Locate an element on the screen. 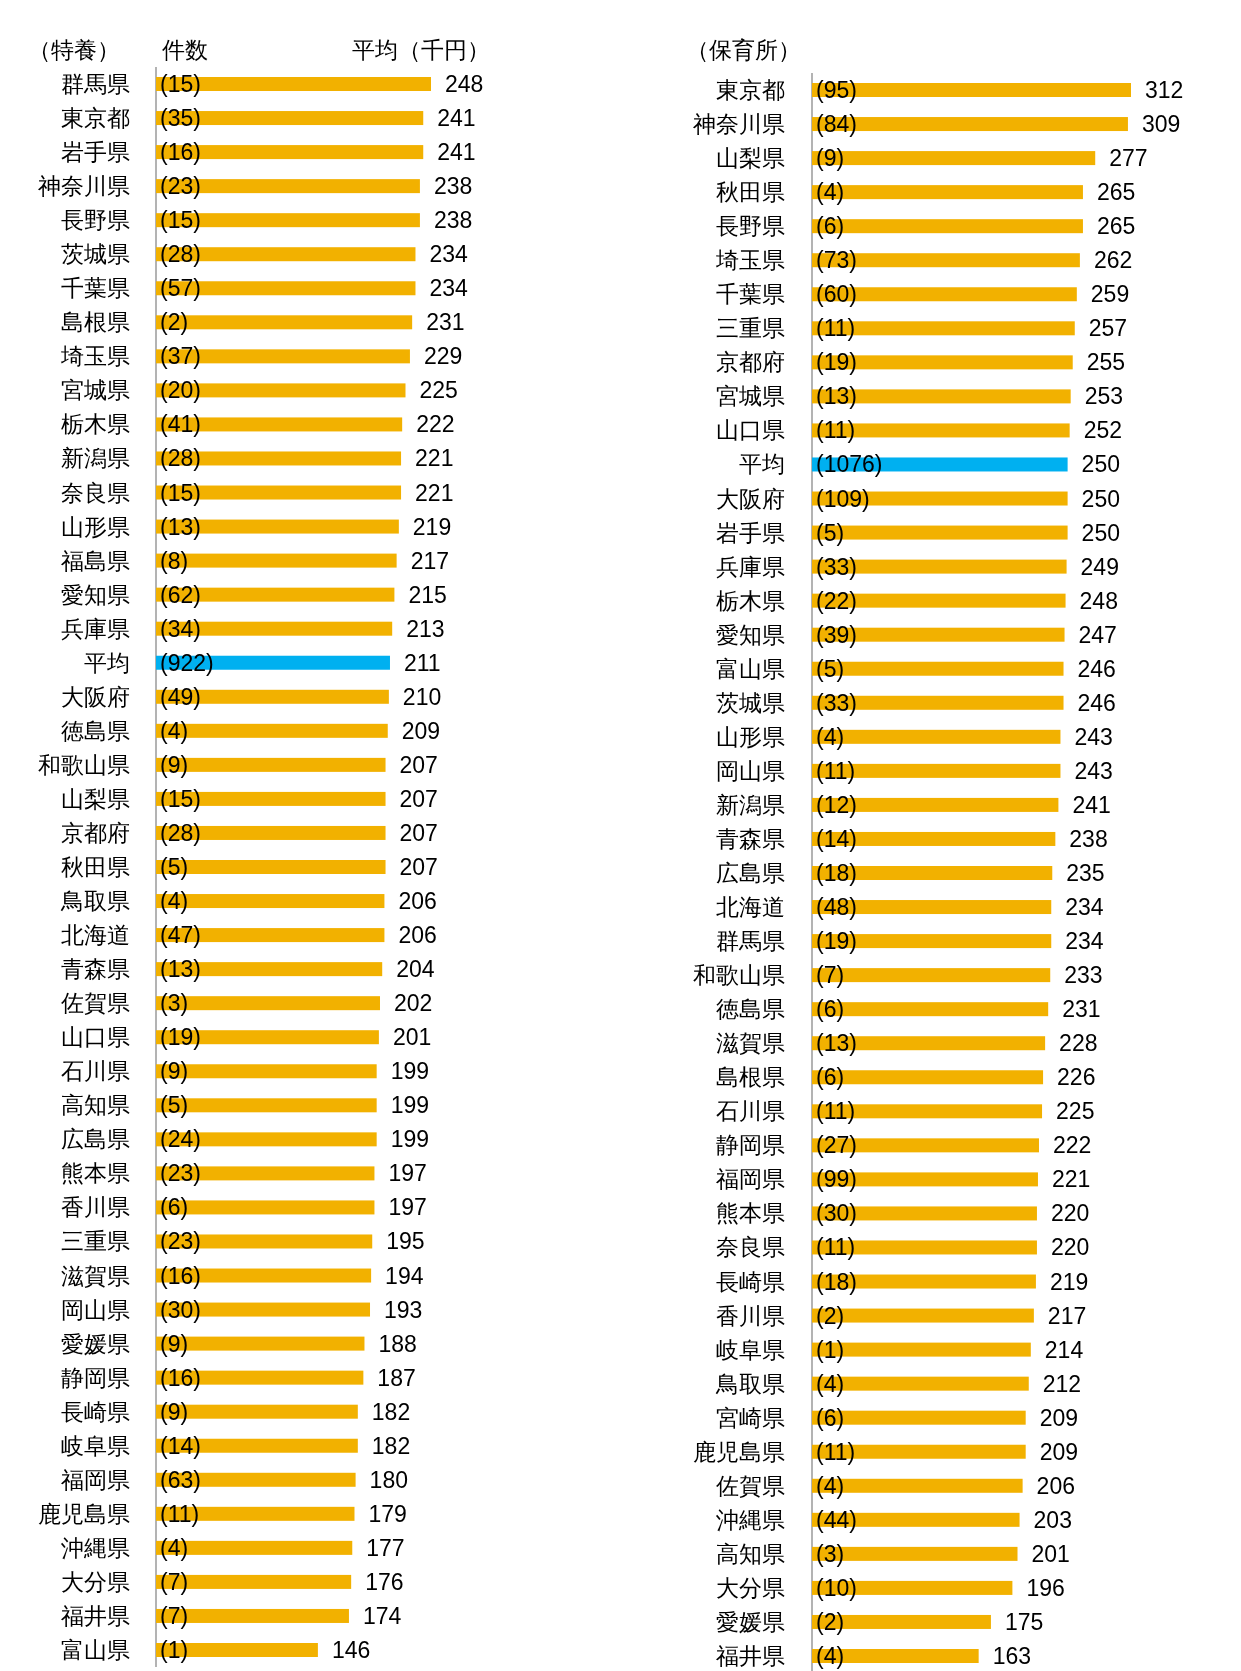  data-label: 194 is located at coordinates (404, 1275).